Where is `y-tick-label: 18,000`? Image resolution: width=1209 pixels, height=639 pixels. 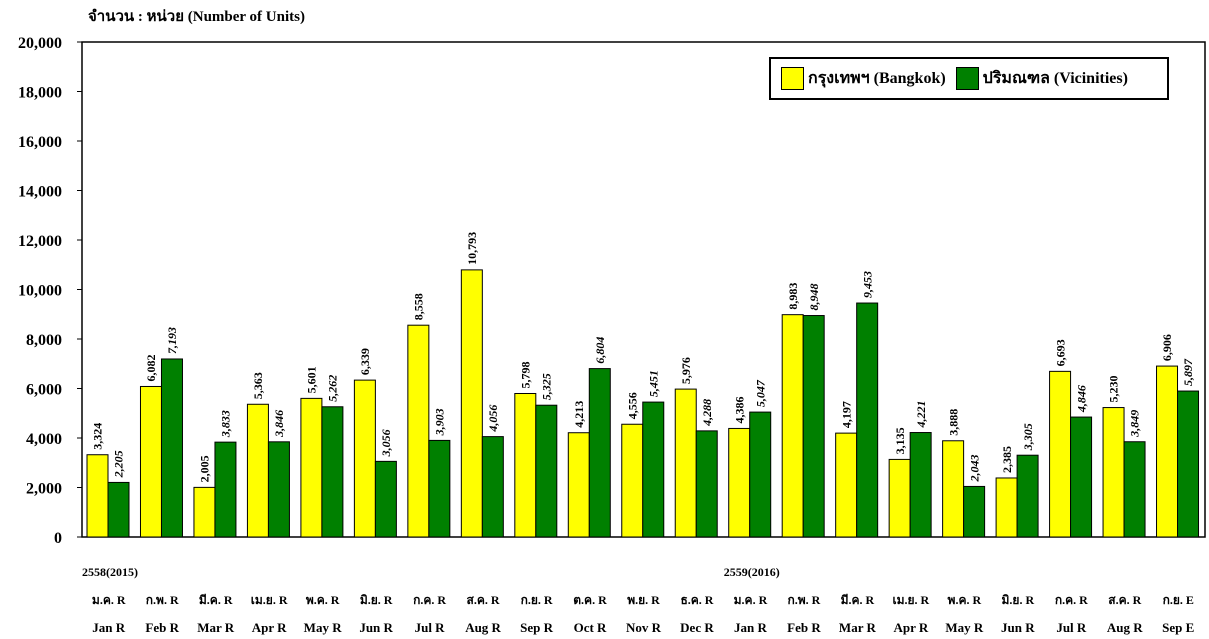 y-tick-label: 18,000 is located at coordinates (40, 93).